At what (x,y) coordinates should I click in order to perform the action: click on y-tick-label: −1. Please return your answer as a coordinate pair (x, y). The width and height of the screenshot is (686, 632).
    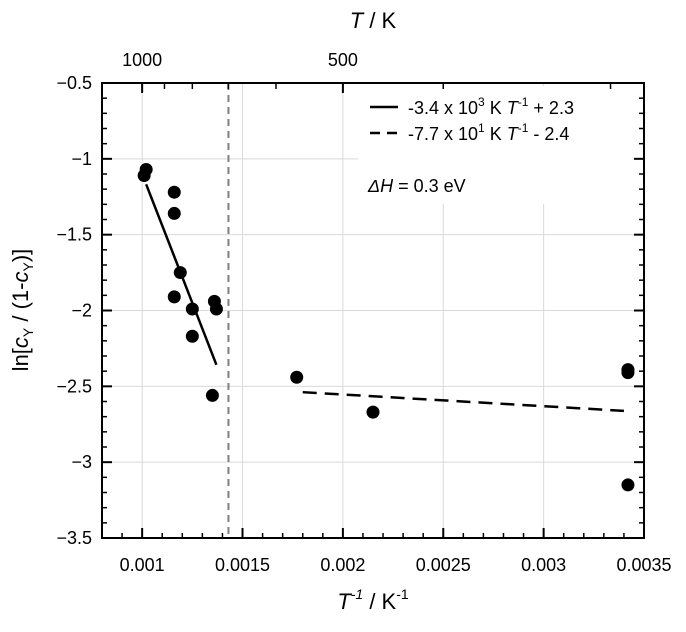
    Looking at the image, I should click on (81, 159).